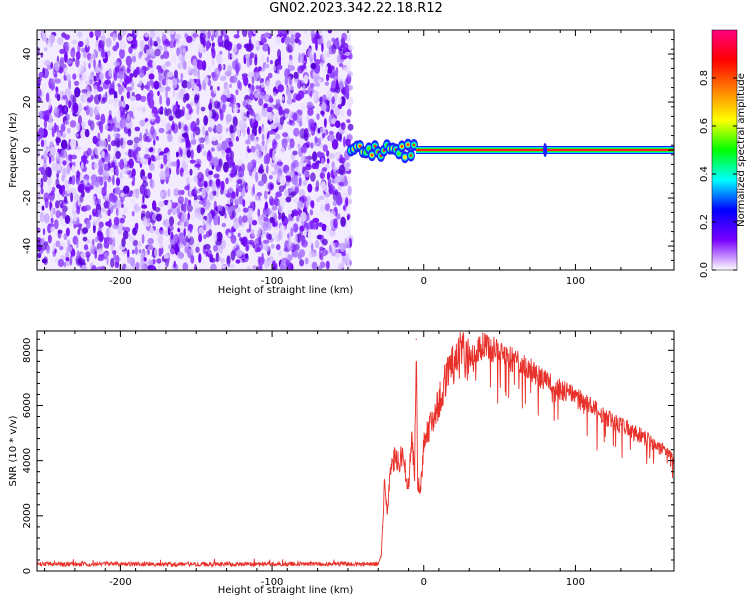 The image size is (750, 600). What do you see at coordinates (414, 145) in the screenshot?
I see `signal-peak` at bounding box center [414, 145].